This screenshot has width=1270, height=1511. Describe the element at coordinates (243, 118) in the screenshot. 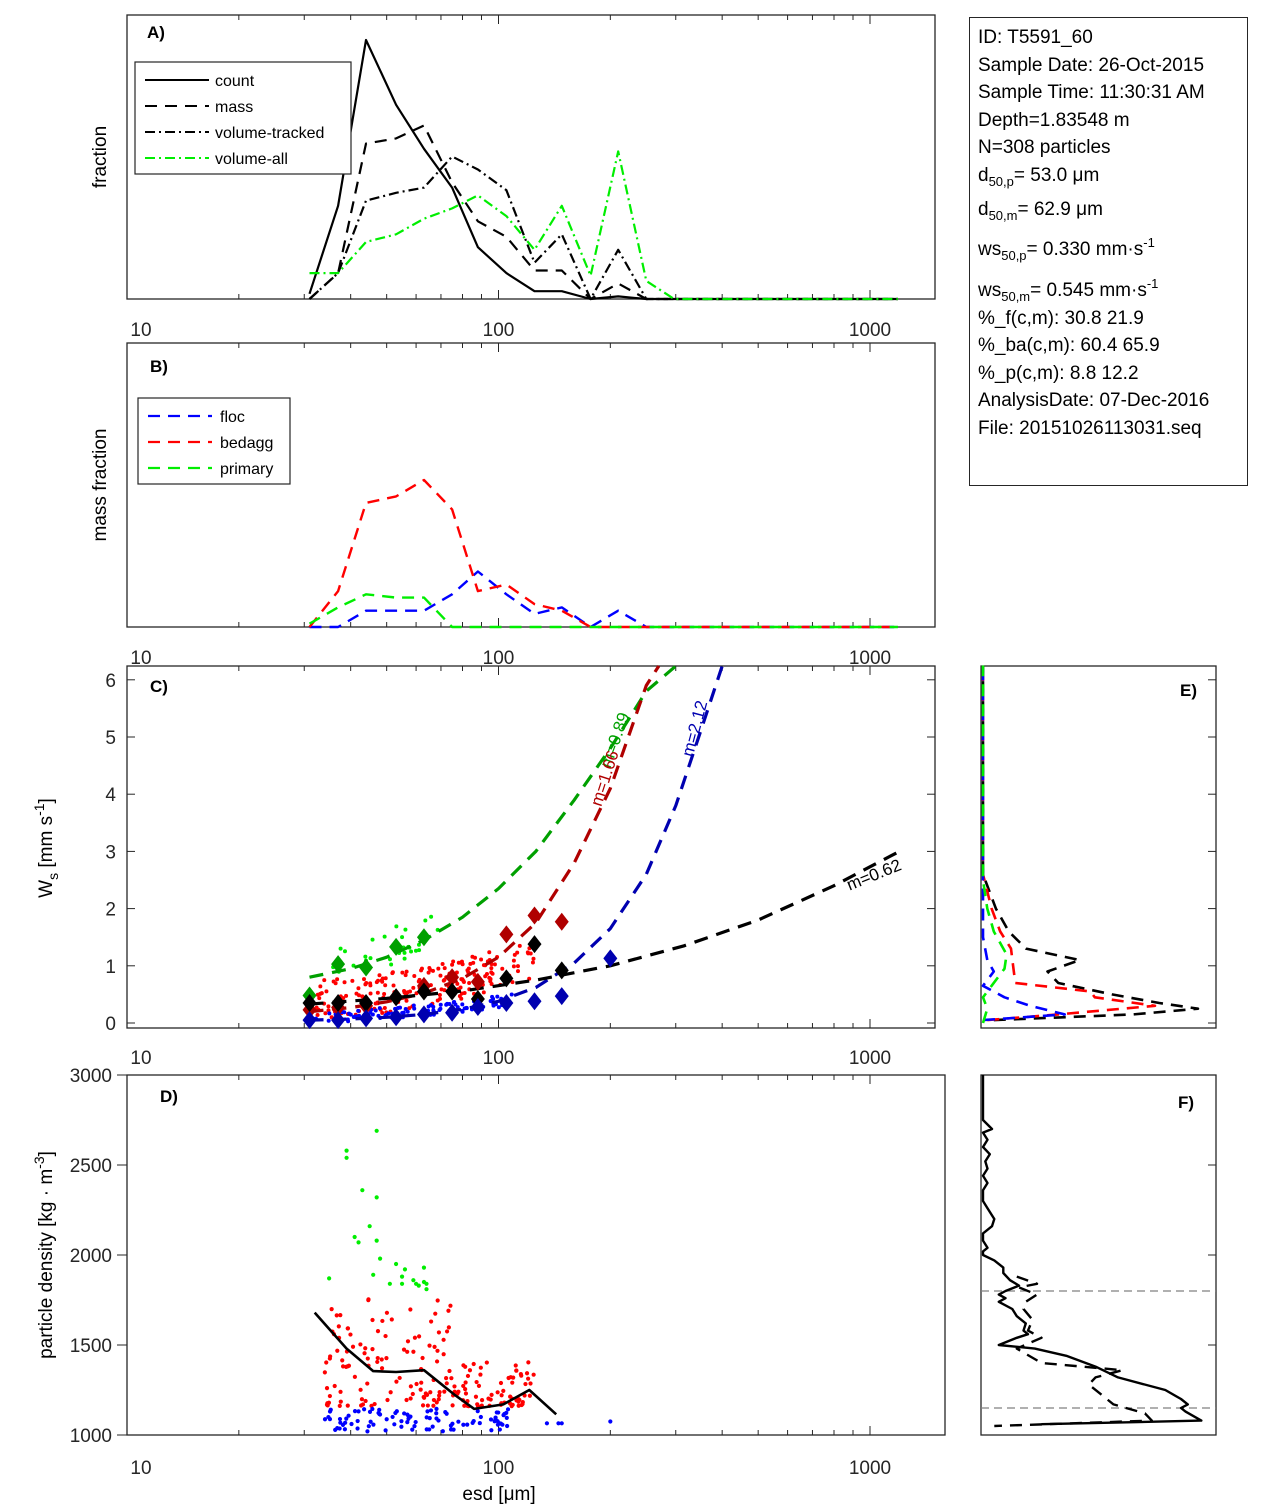

I see `panel-a-legend: count mass volume-tracked volume-all` at that location.